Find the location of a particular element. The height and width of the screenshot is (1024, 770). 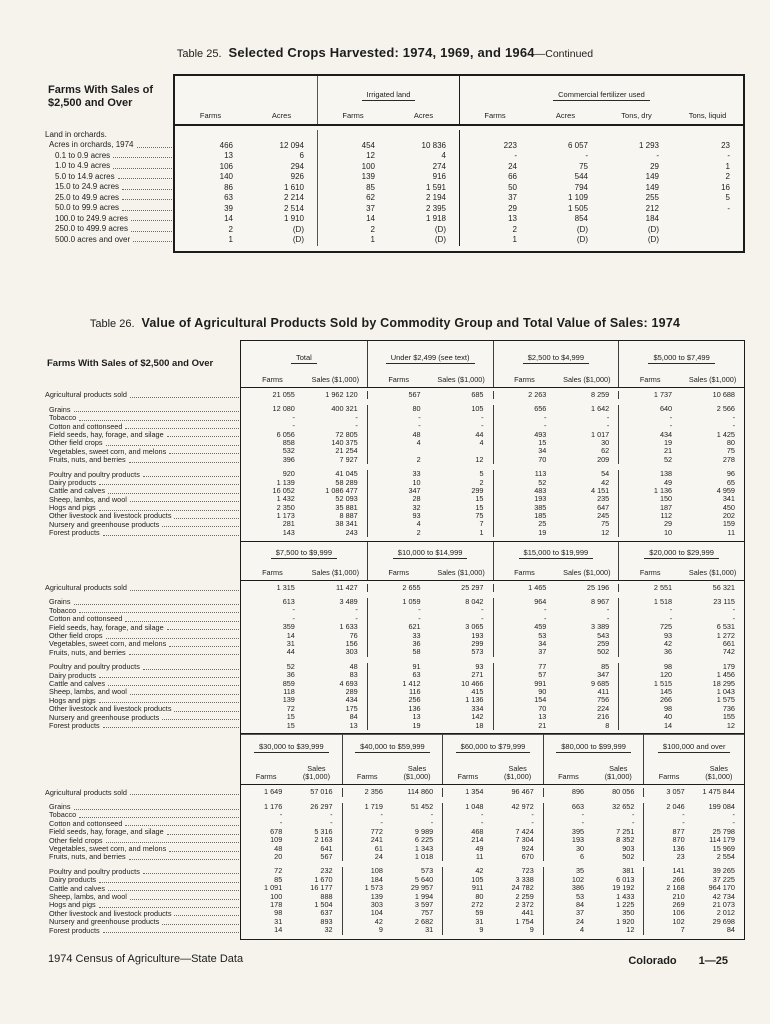

data-cell: 502 is located at coordinates (628, 857).